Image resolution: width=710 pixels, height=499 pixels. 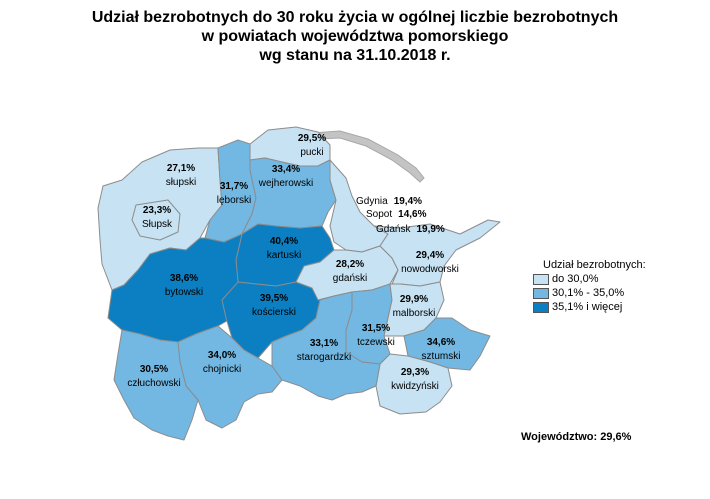 I want to click on legend-item: 30,1% - 35,0%, so click(x=589, y=293).